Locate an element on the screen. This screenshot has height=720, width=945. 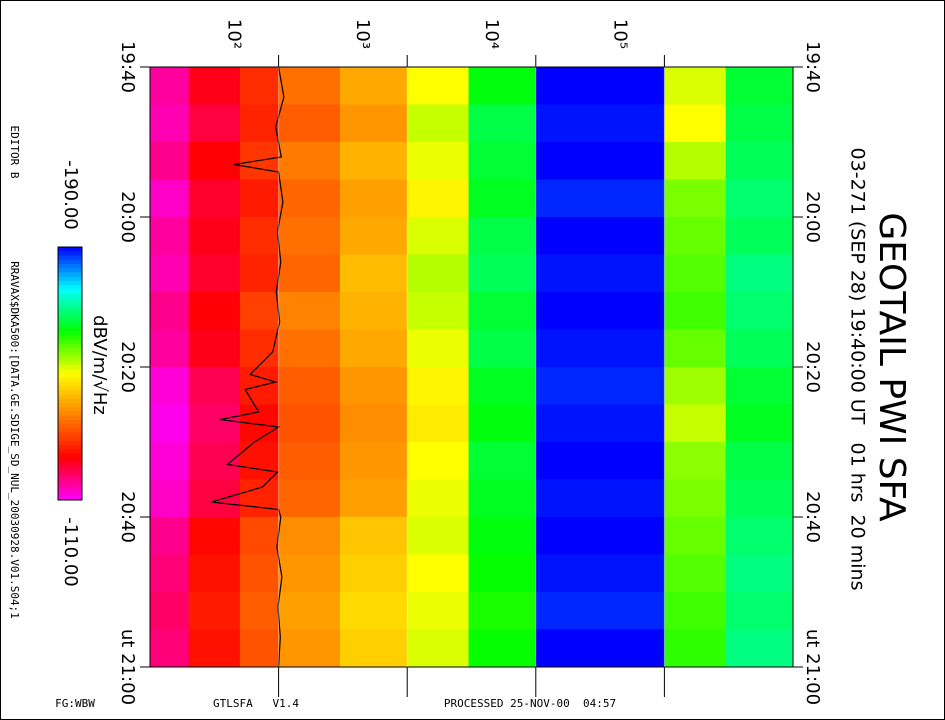
y-tick-label: 19:40 is located at coordinates (127, 67).